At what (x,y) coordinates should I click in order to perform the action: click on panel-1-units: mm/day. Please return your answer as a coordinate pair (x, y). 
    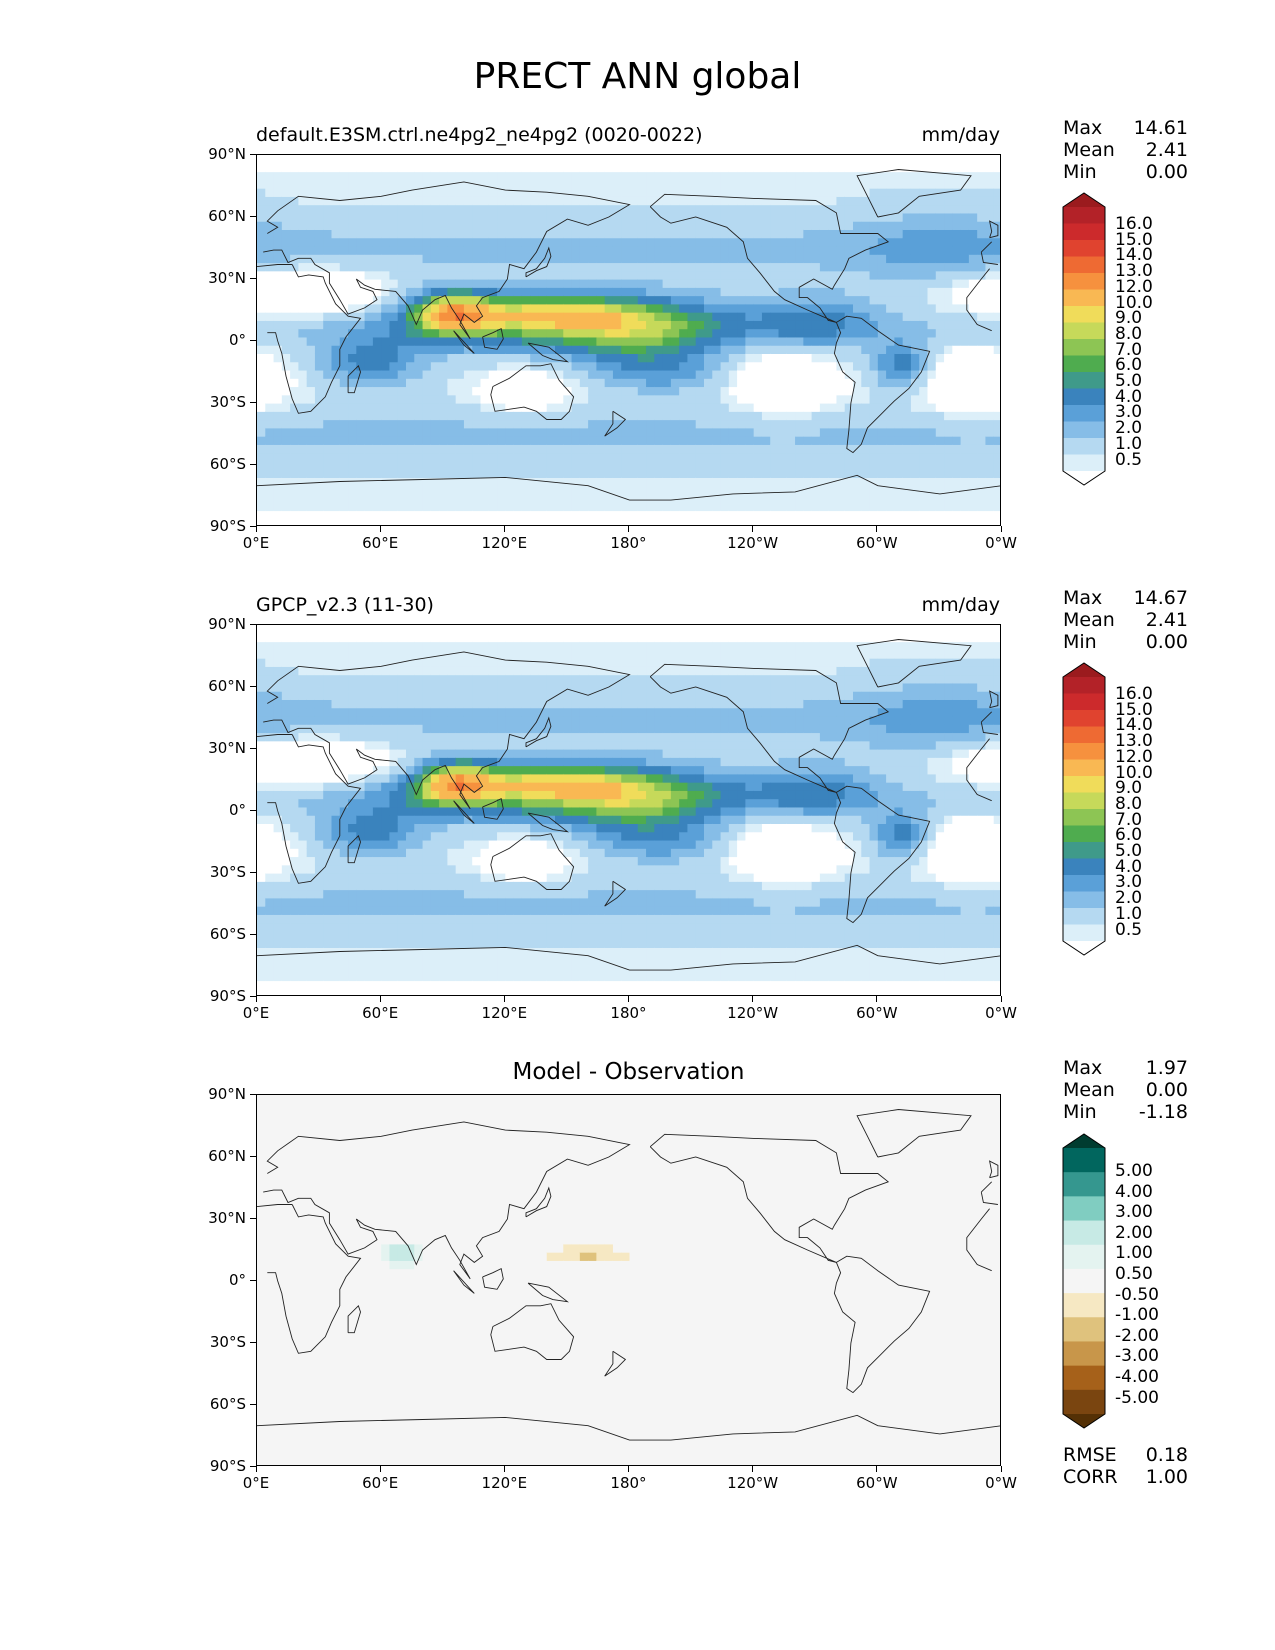
    Looking at the image, I should click on (960, 135).